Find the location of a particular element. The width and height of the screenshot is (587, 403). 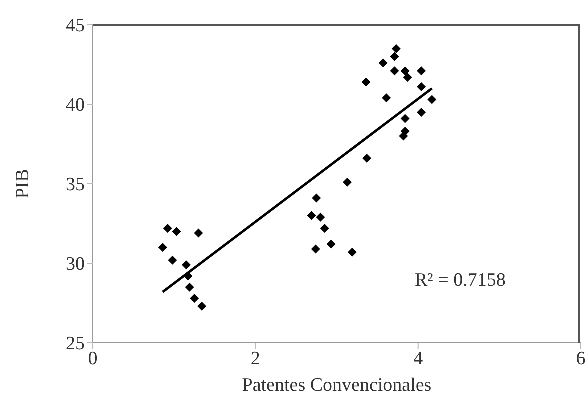

y-tick-label: 40 is located at coordinates (75, 105).